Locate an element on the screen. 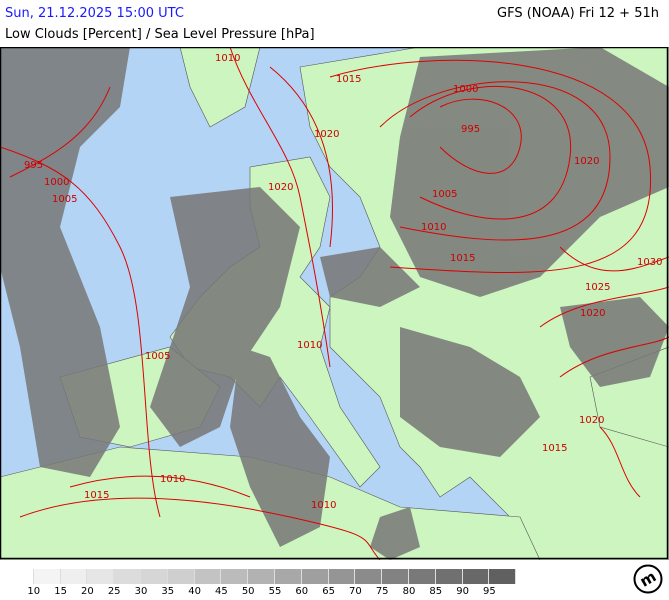 This screenshot has height=600, width=669. legend-label: 25 is located at coordinates (114, 591).